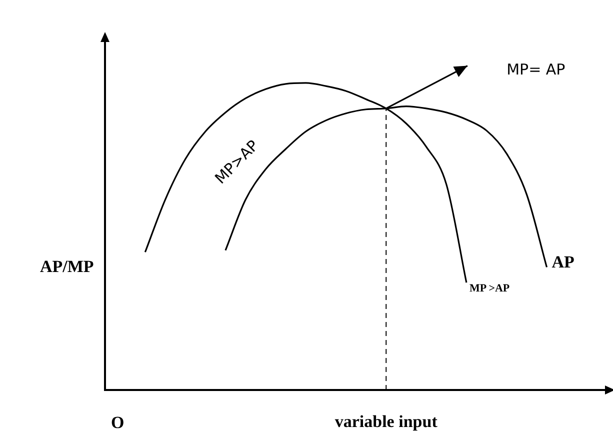 This screenshot has height=436, width=613. Describe the element at coordinates (563, 262) in the screenshot. I see `series-label: AP` at that location.